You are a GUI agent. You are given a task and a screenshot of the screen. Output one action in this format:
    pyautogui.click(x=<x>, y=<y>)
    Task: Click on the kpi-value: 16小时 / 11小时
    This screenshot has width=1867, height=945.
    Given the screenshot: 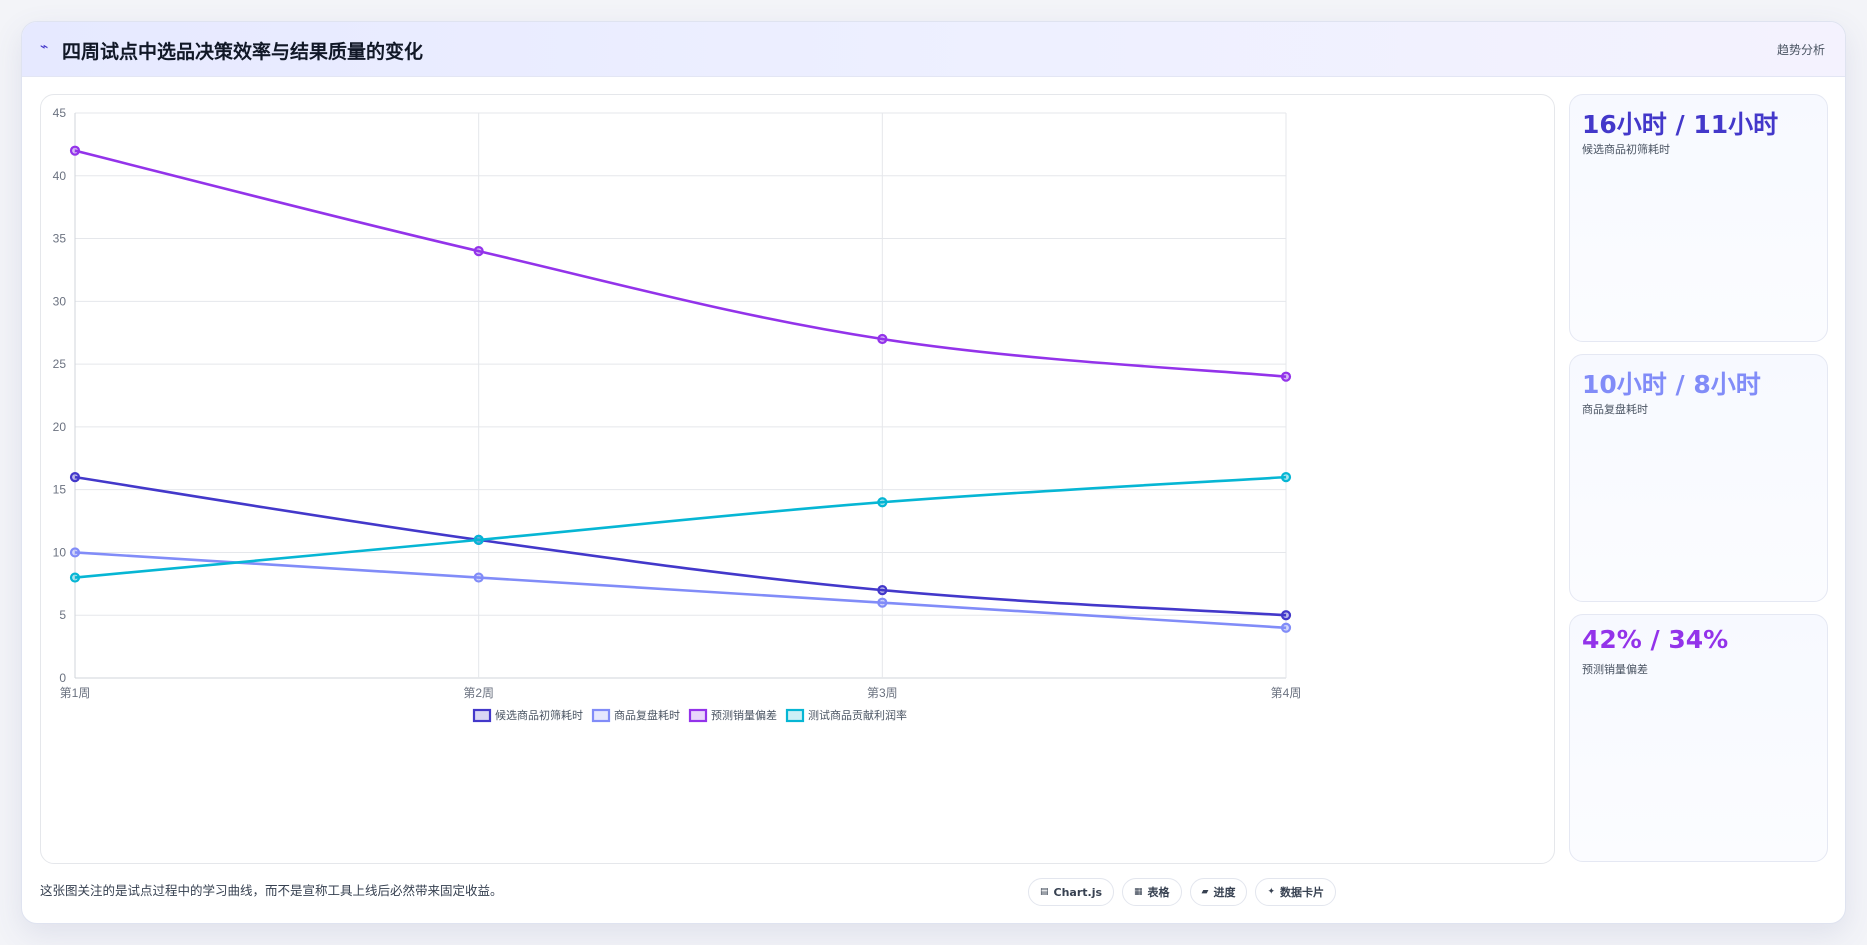 What is the action you would take?
    pyautogui.click(x=1680, y=124)
    